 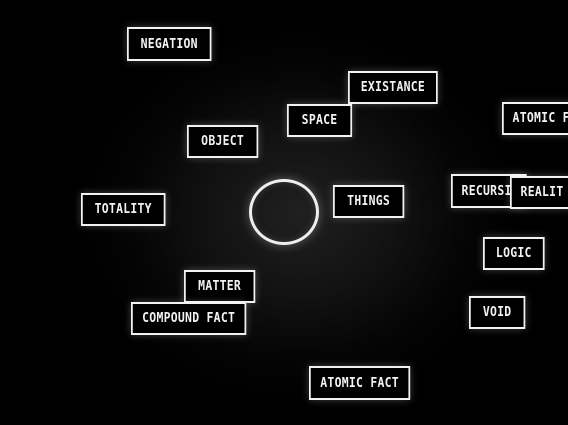 What do you see at coordinates (169, 44) in the screenshot?
I see `word-negation: NEGATION` at bounding box center [169, 44].